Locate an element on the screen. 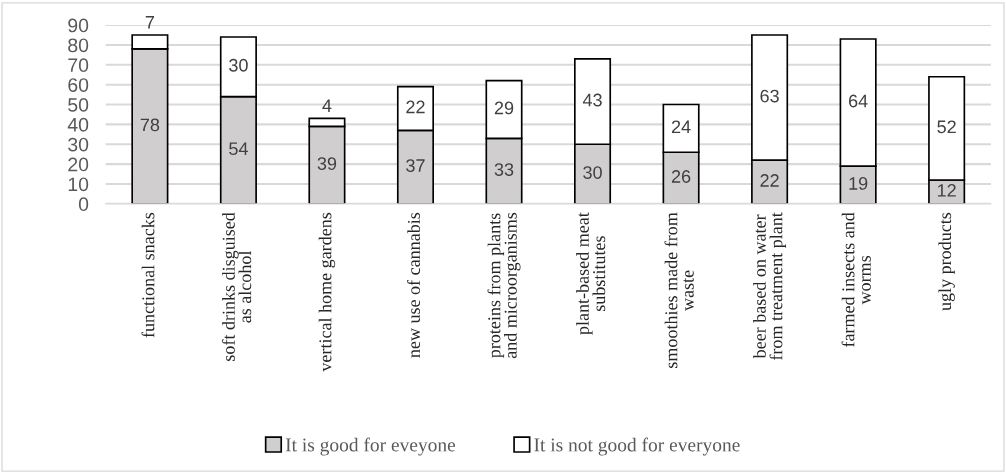 This screenshot has height=473, width=1006. data-label: 29 is located at coordinates (504, 108).